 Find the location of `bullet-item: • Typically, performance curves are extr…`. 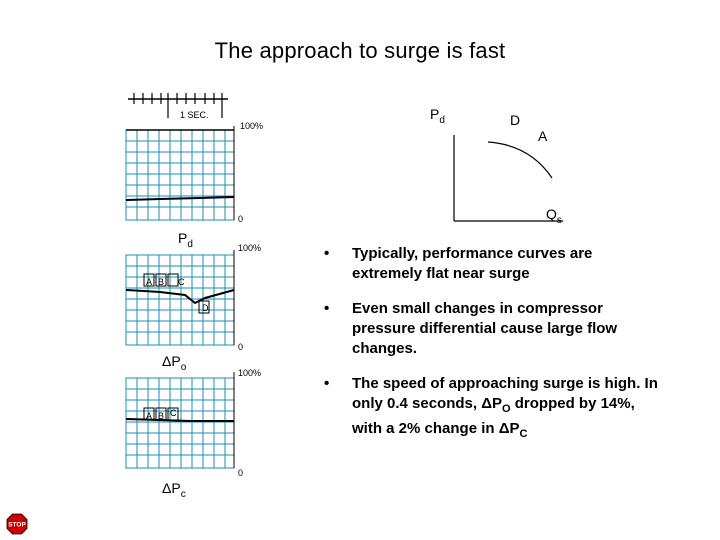

bullet-item: • Typically, performance curves are extr… is located at coordinates (458, 263).